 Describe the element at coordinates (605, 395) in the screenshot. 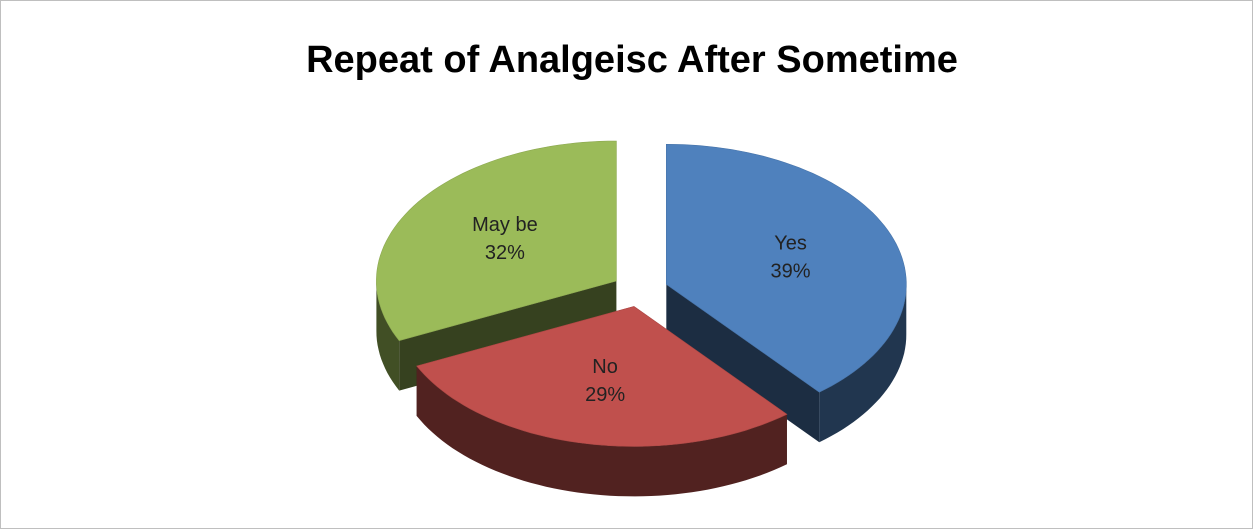

I see `slice-value-label: 29%` at that location.